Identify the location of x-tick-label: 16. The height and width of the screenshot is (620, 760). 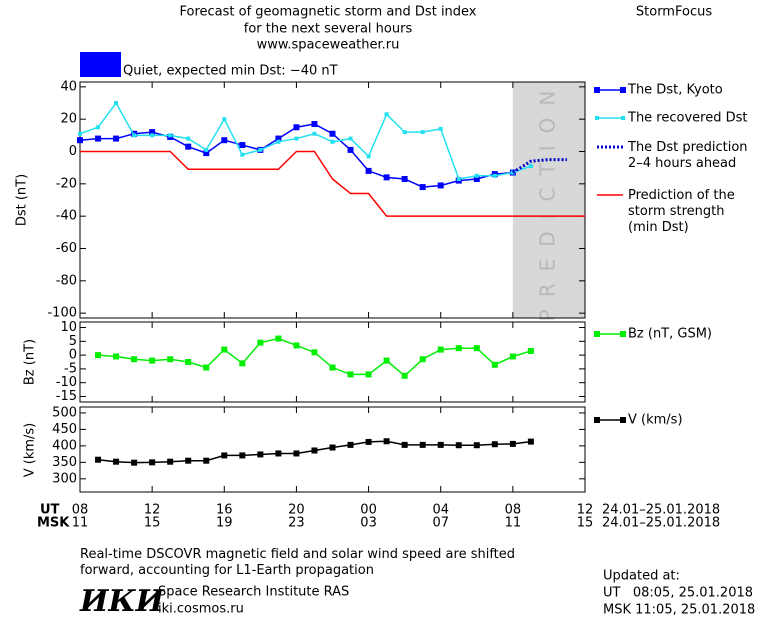
(224, 510).